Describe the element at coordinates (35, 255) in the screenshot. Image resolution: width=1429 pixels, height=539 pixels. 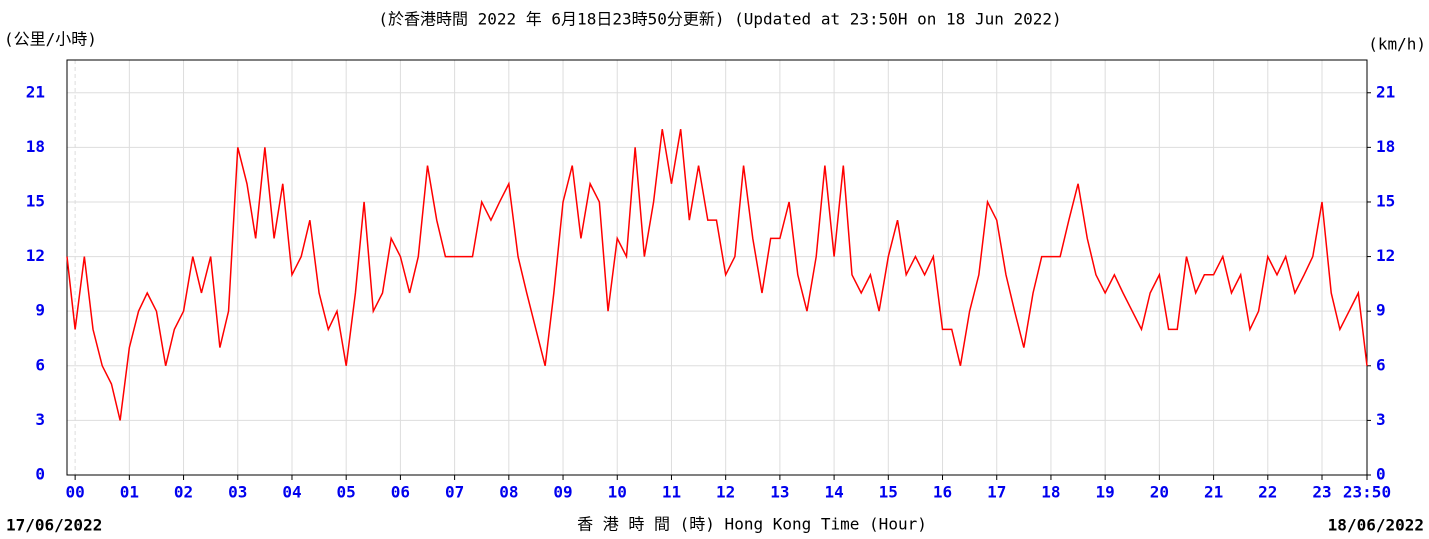
I see `y-tick-label: 12` at that location.